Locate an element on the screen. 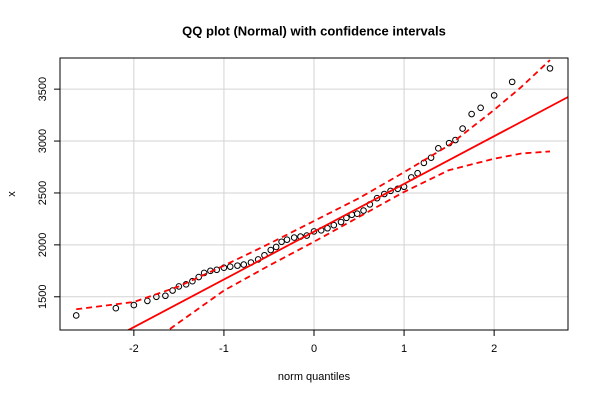 Image resolution: width=600 pixels, height=400 pixels. y-tick-label: 2000 is located at coordinates (43, 245).